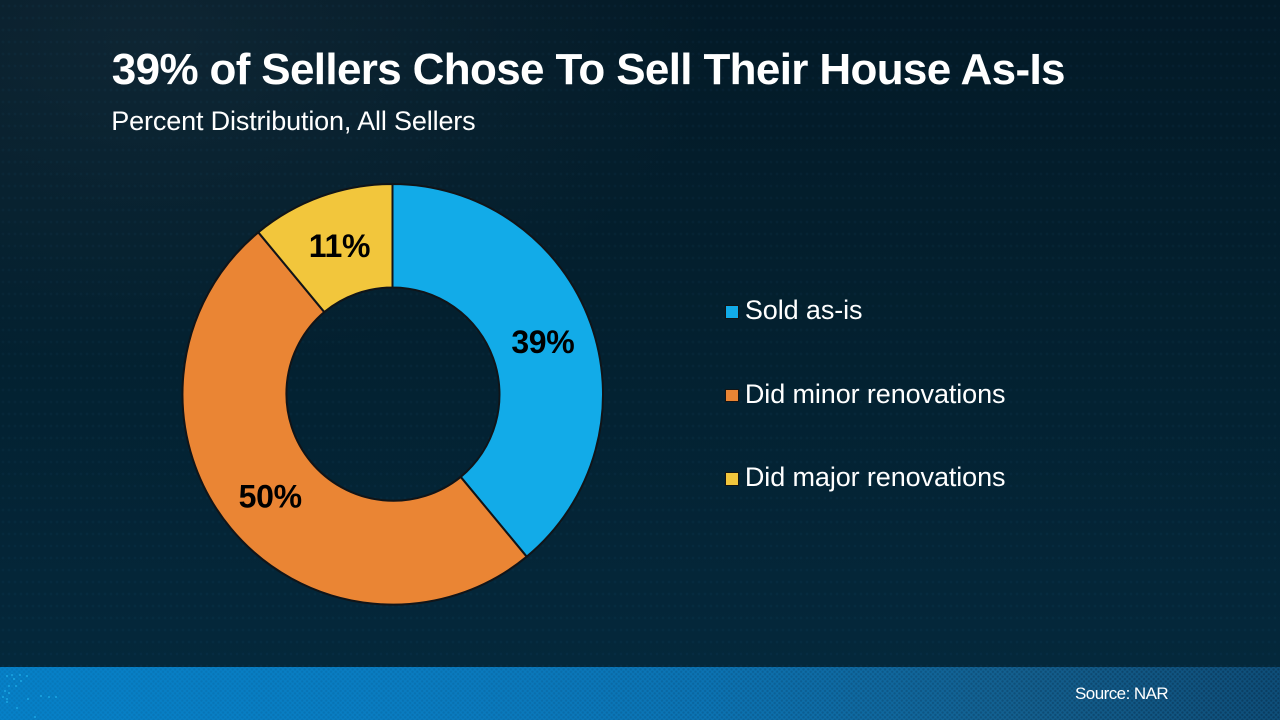  I want to click on svg-text: 39%, so click(542, 342).